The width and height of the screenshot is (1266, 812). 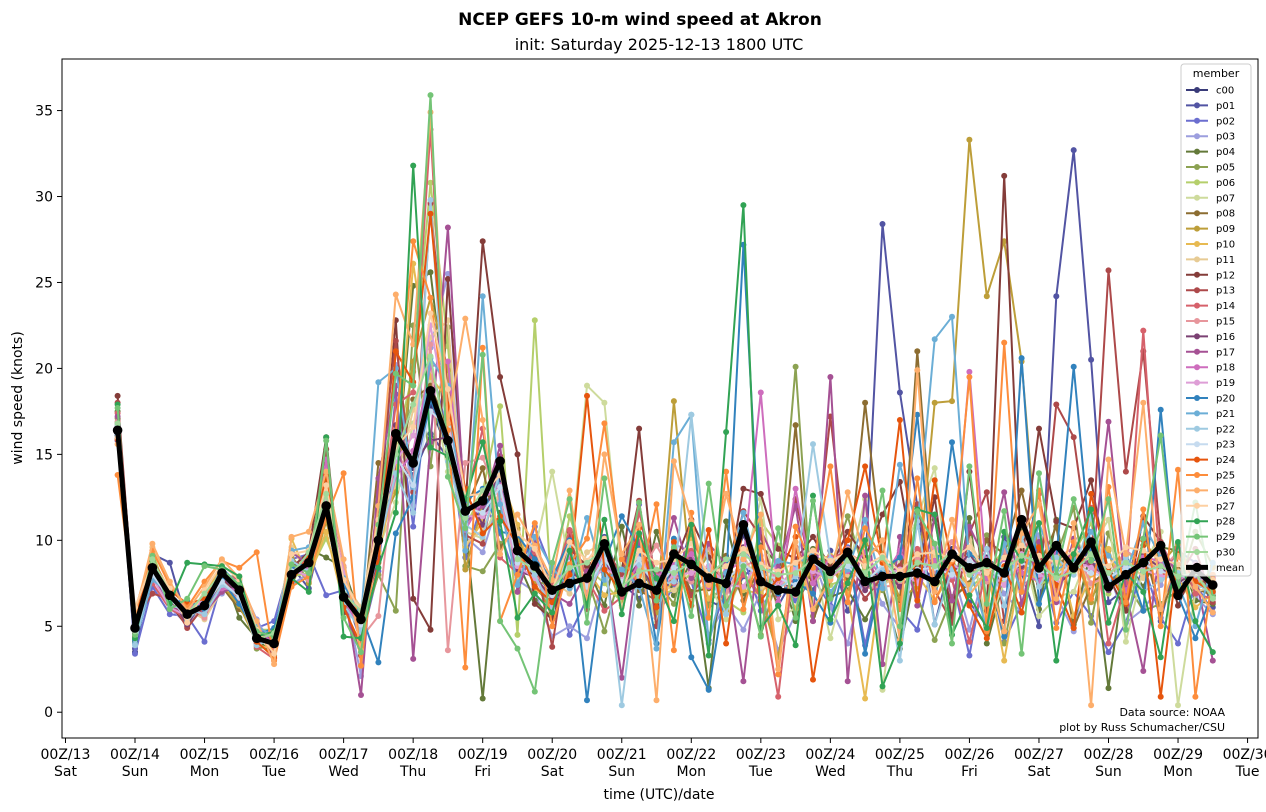 What do you see at coordinates (986, 296) in the screenshot?
I see `data-point-p09` at bounding box center [986, 296].